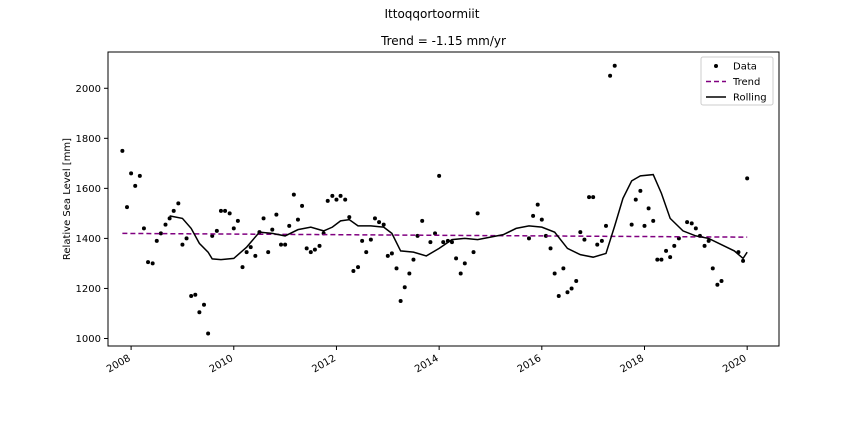  What do you see at coordinates (88, 139) in the screenshot?
I see `y-tick-label: 1800` at bounding box center [88, 139].